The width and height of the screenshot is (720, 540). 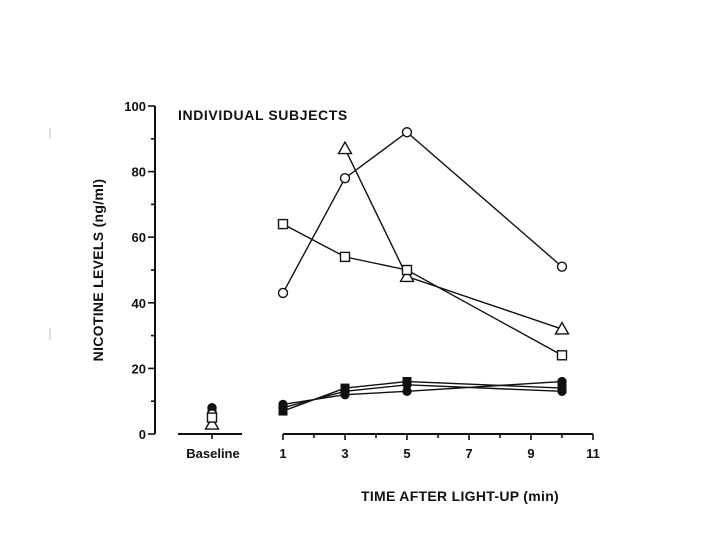 What do you see at coordinates (139, 237) in the screenshot?
I see `y-tick-label: 60` at bounding box center [139, 237].